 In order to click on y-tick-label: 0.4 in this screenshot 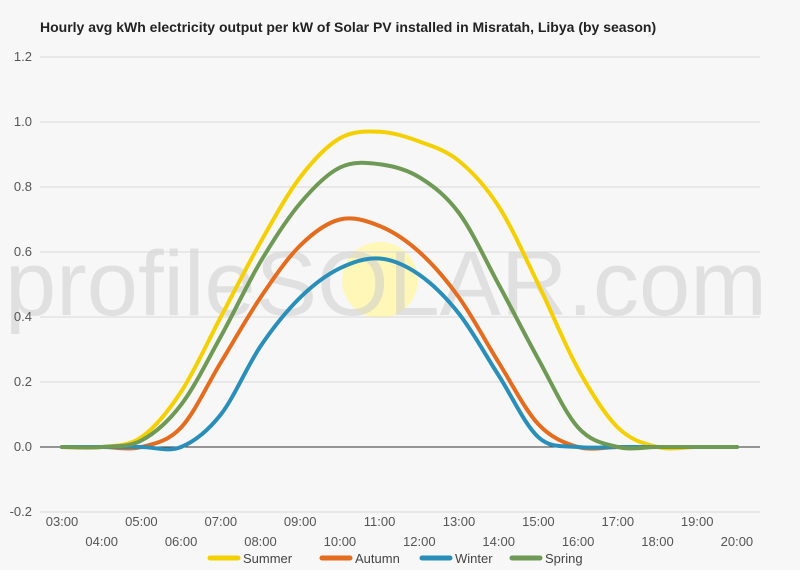, I will do `click(23, 316)`.